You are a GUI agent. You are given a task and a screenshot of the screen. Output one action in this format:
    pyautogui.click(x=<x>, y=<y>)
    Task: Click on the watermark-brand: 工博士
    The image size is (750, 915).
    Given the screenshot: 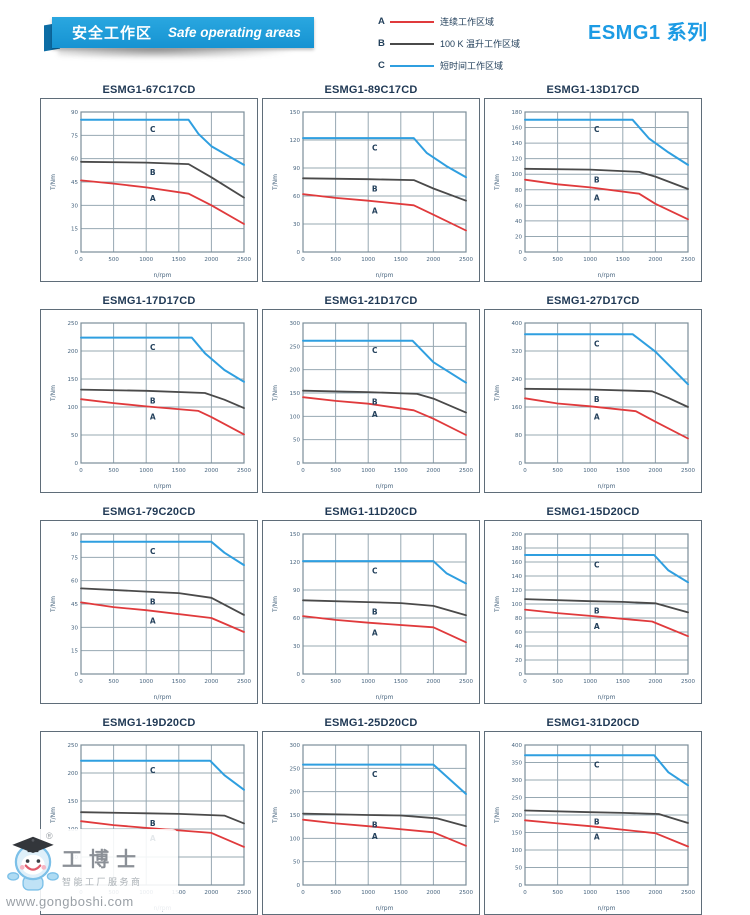 What is the action you would take?
    pyautogui.click(x=102, y=859)
    